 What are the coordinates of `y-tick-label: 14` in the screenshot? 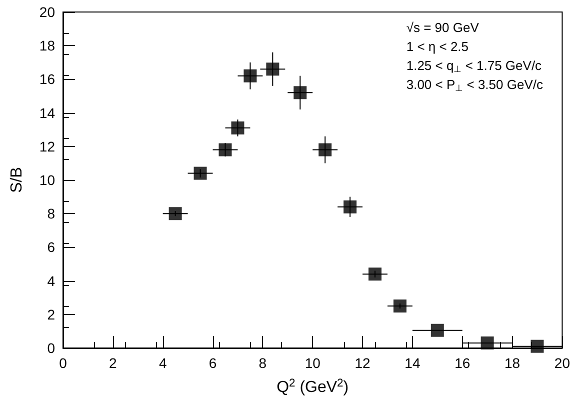 It's located at (47, 112).